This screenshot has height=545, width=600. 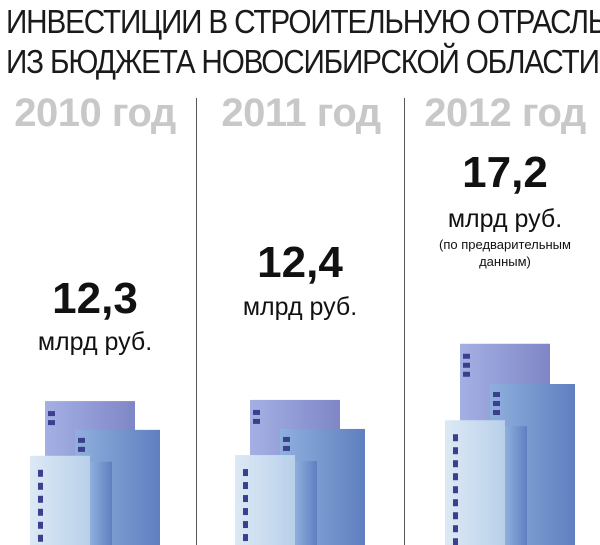 What do you see at coordinates (303, 61) in the screenshot?
I see `title-line-2: ИЗ БЮДЖЕТА НОВОСИБИРСКОЙ ОБЛАСТИ:` at bounding box center [303, 61].